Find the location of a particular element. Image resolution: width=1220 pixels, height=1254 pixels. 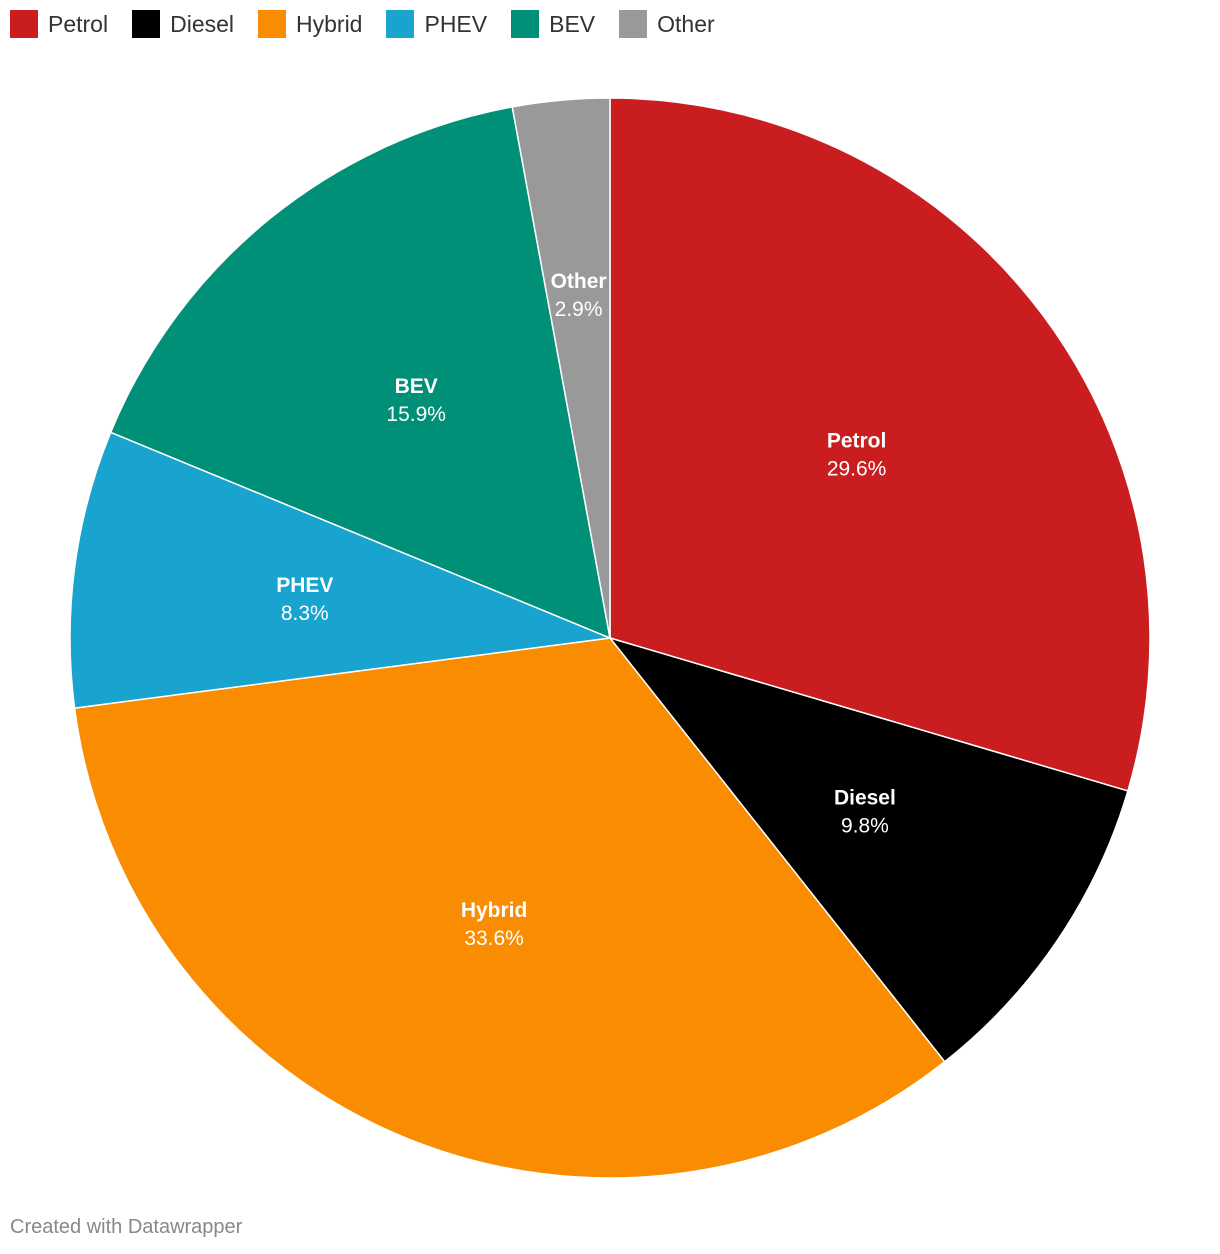

slice-label-other: Other is located at coordinates (579, 281).